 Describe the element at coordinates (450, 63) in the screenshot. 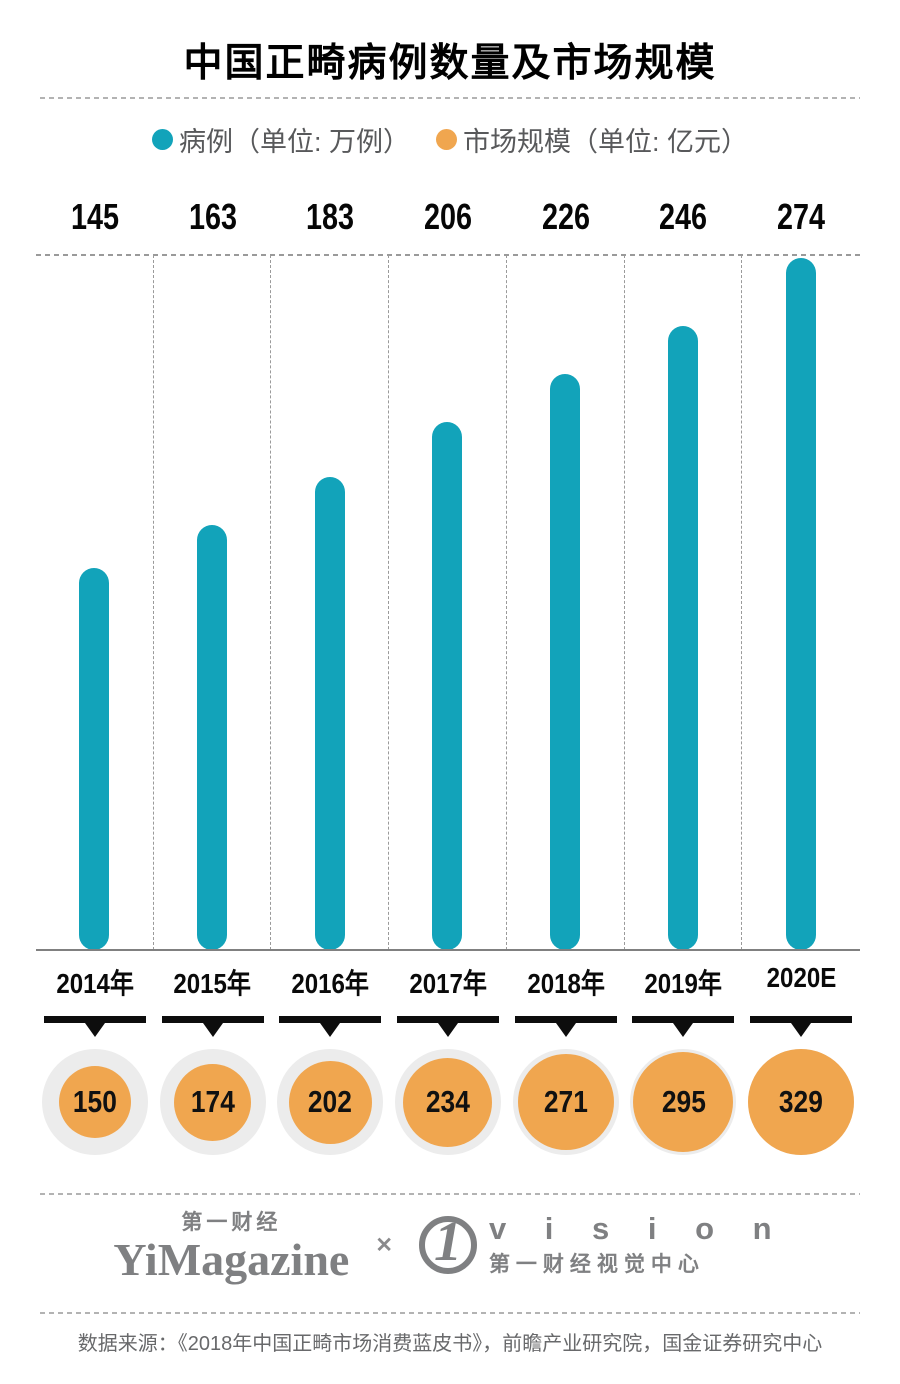

I see `page-title: 中国正畸病例数量及市场规模` at that location.